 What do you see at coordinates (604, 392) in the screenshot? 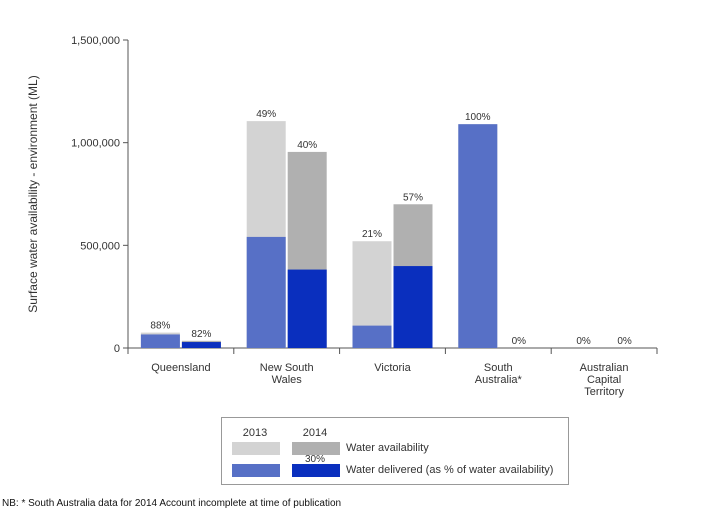
I see `category-label: Territory` at bounding box center [604, 392].